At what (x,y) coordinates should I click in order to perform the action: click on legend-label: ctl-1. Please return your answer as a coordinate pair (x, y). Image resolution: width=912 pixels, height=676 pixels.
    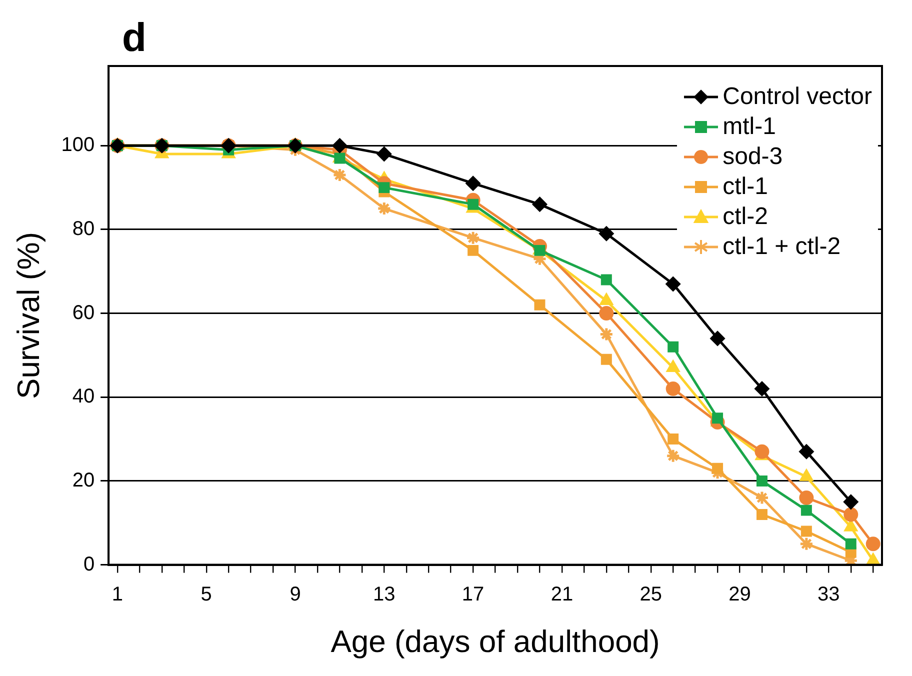
    Looking at the image, I should click on (745, 187).